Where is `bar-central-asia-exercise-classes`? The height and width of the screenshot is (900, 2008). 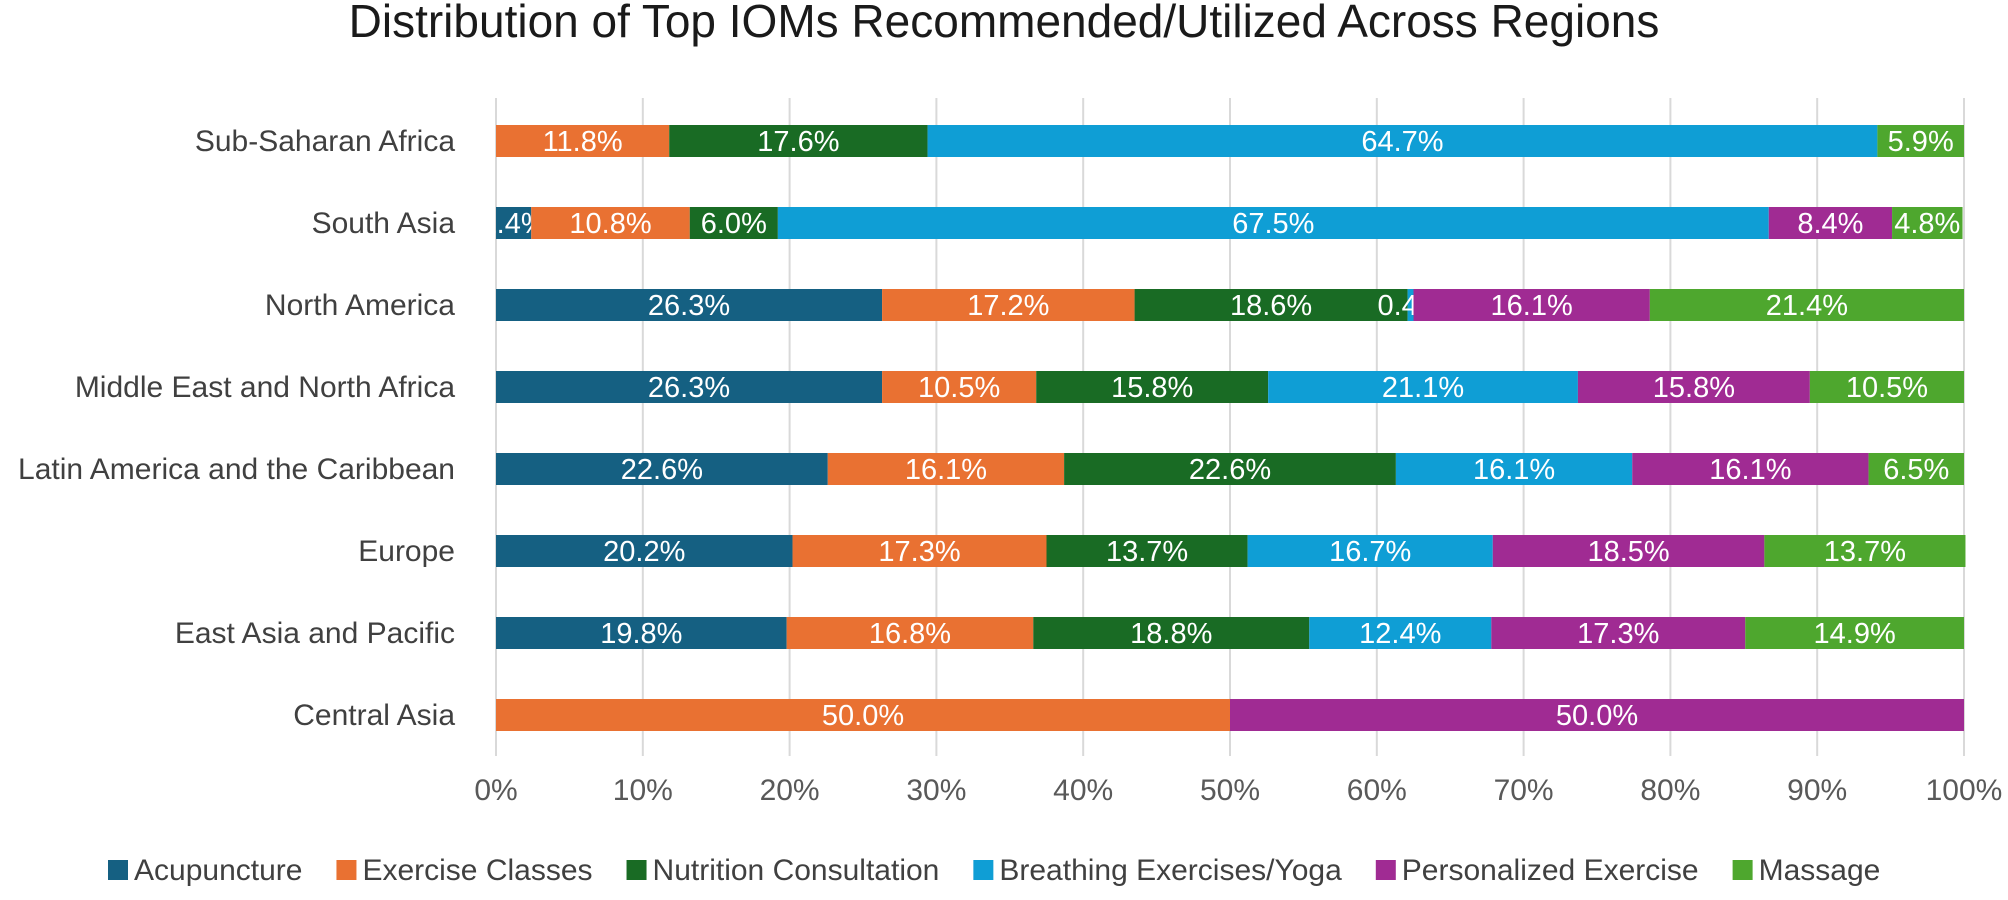
bar-central-asia-exercise-classes is located at coordinates (863, 715).